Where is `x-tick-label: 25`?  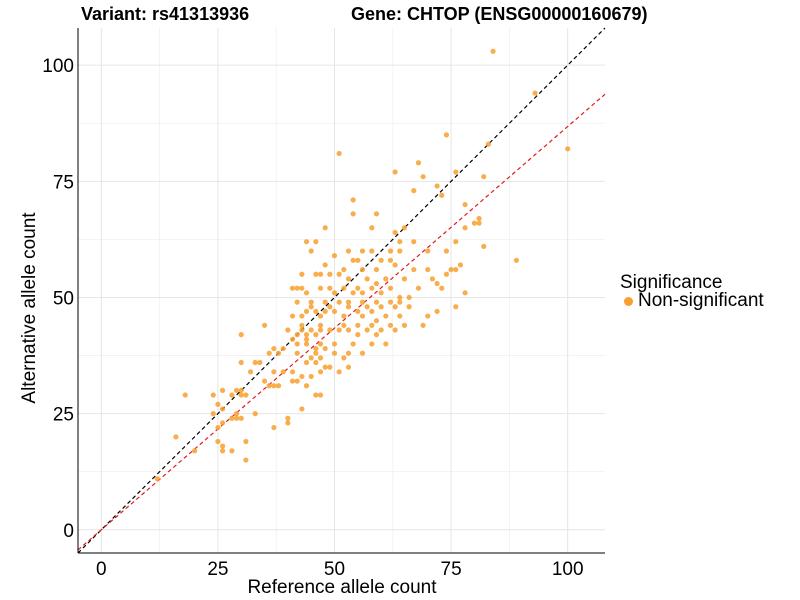 x-tick-label: 25 is located at coordinates (217, 569).